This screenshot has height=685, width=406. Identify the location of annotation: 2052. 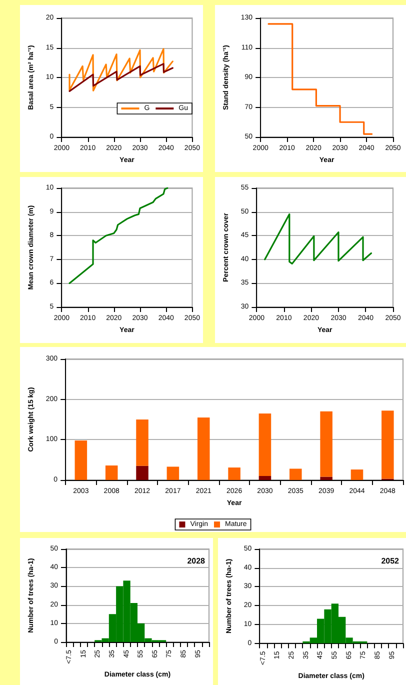
(390, 561).